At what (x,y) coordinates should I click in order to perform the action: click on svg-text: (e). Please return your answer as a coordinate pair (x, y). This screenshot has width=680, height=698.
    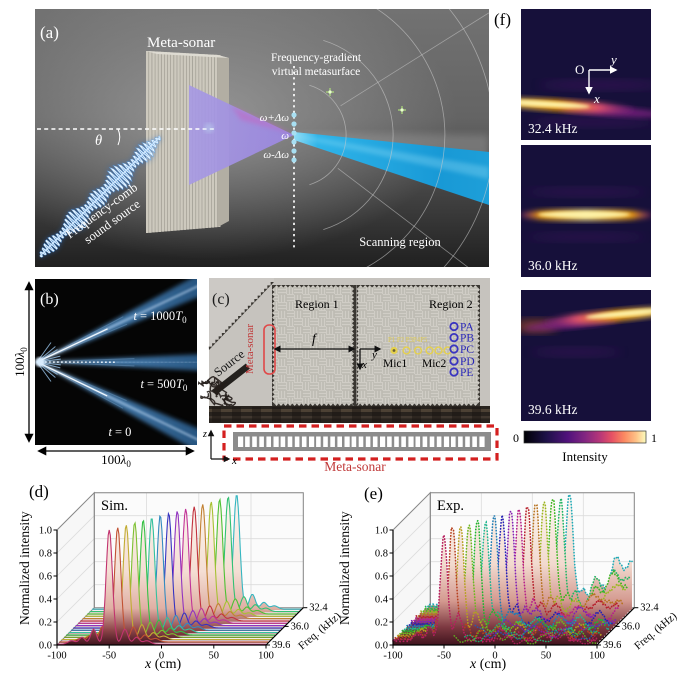
    Looking at the image, I should click on (373, 493).